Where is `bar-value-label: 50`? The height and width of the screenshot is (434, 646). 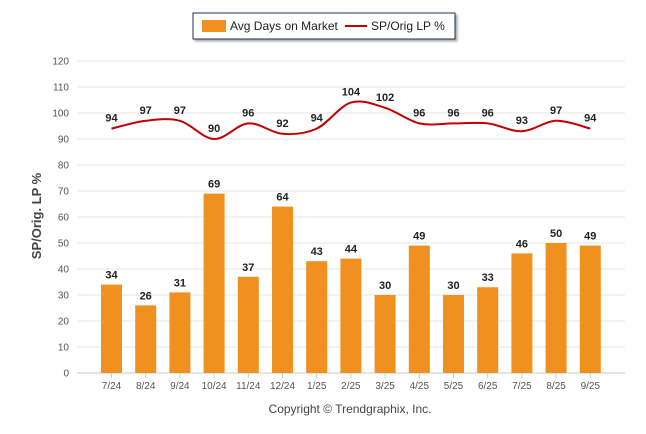
bar-value-label: 50 is located at coordinates (556, 234).